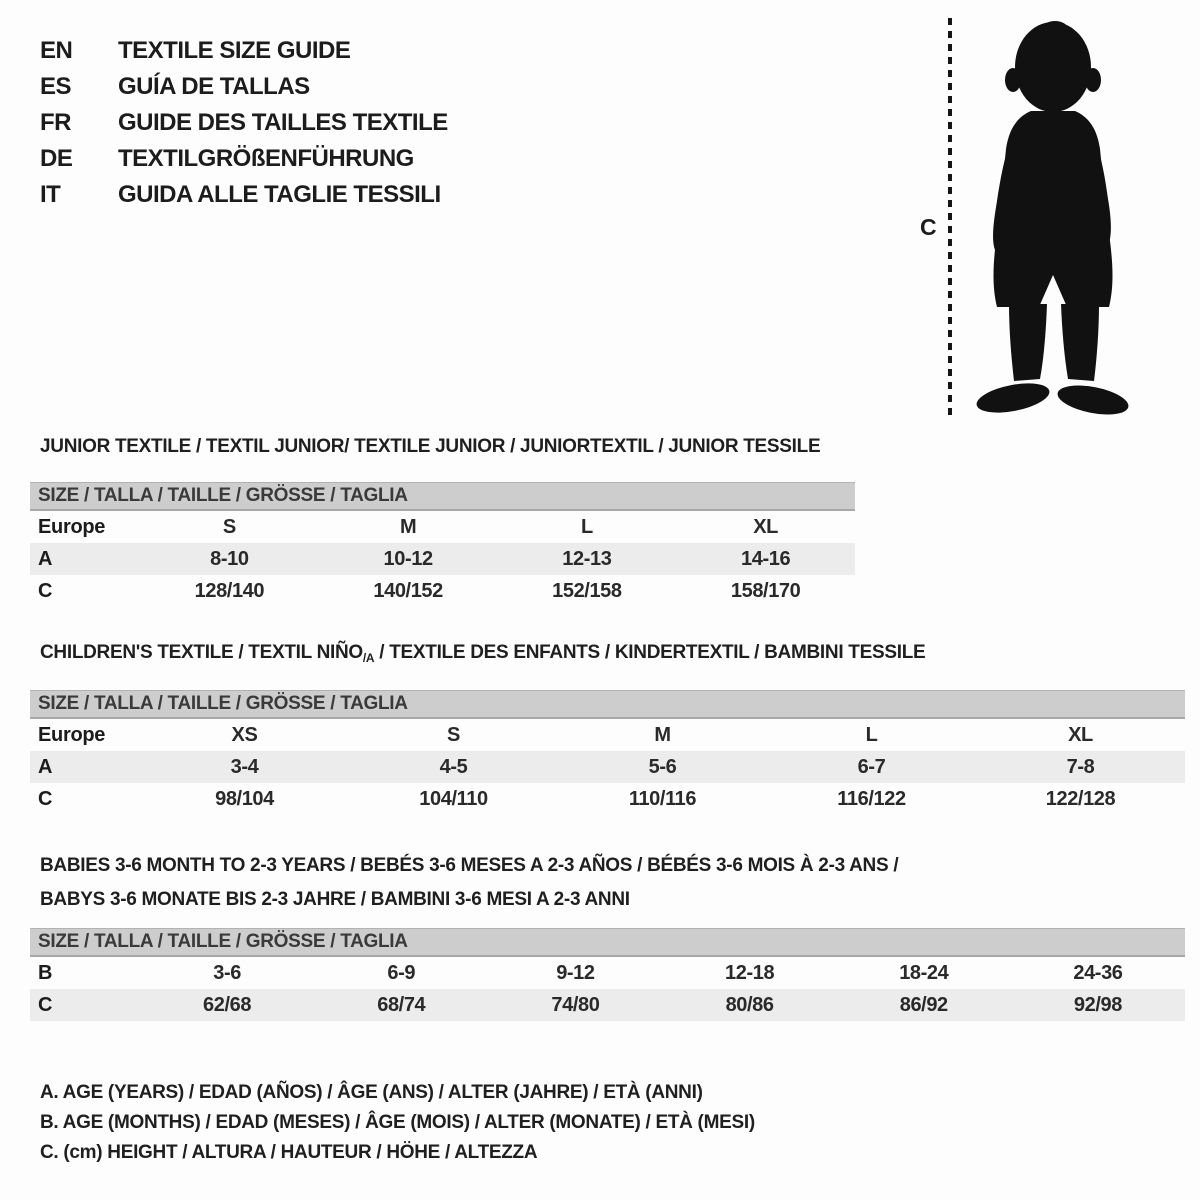 The image size is (1200, 1200). What do you see at coordinates (56, 158) in the screenshot?
I see `lang-code: DE` at bounding box center [56, 158].